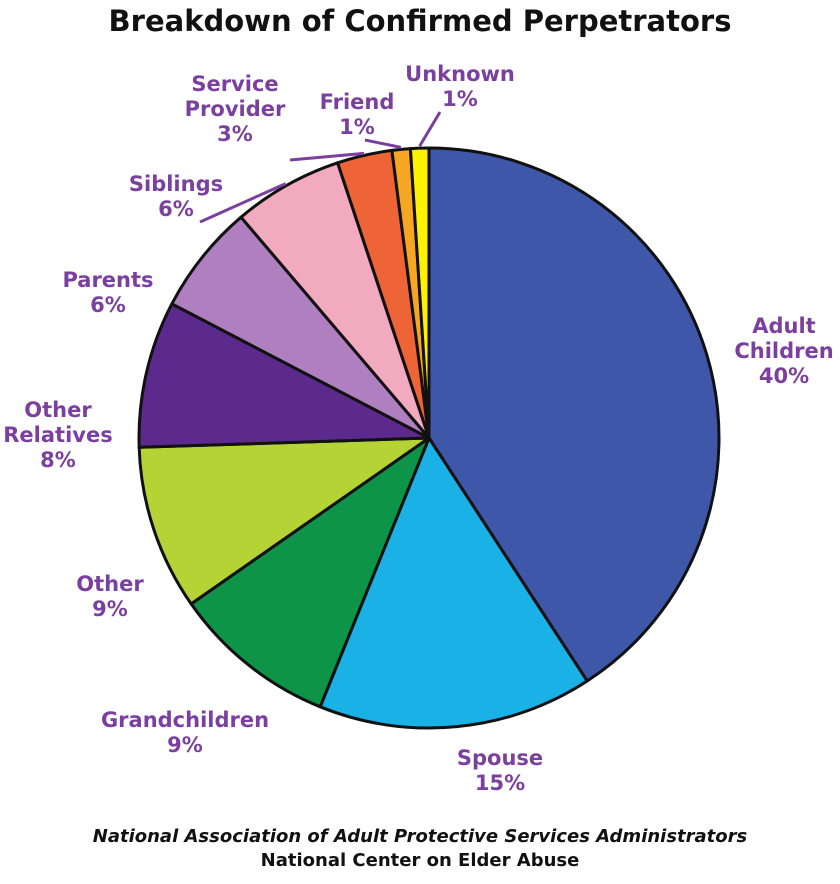 This screenshot has width=840, height=884. What do you see at coordinates (383, 143) in the screenshot?
I see `leader-line-friend` at bounding box center [383, 143].